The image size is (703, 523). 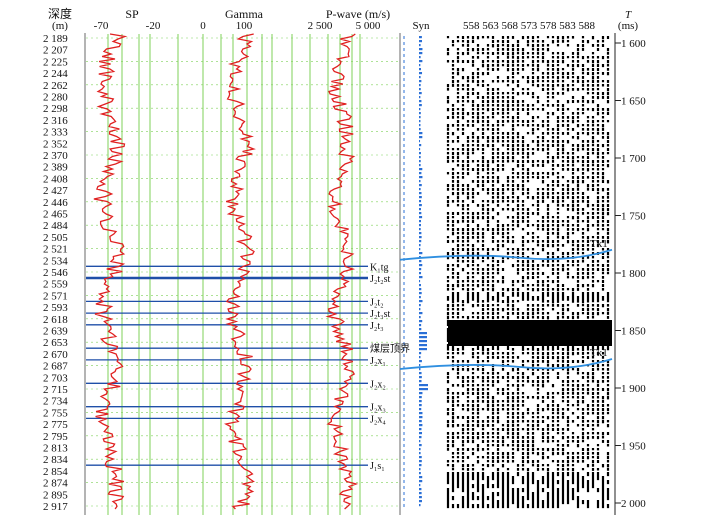 I want to click on depth-label: 2 370, so click(x=55, y=156).